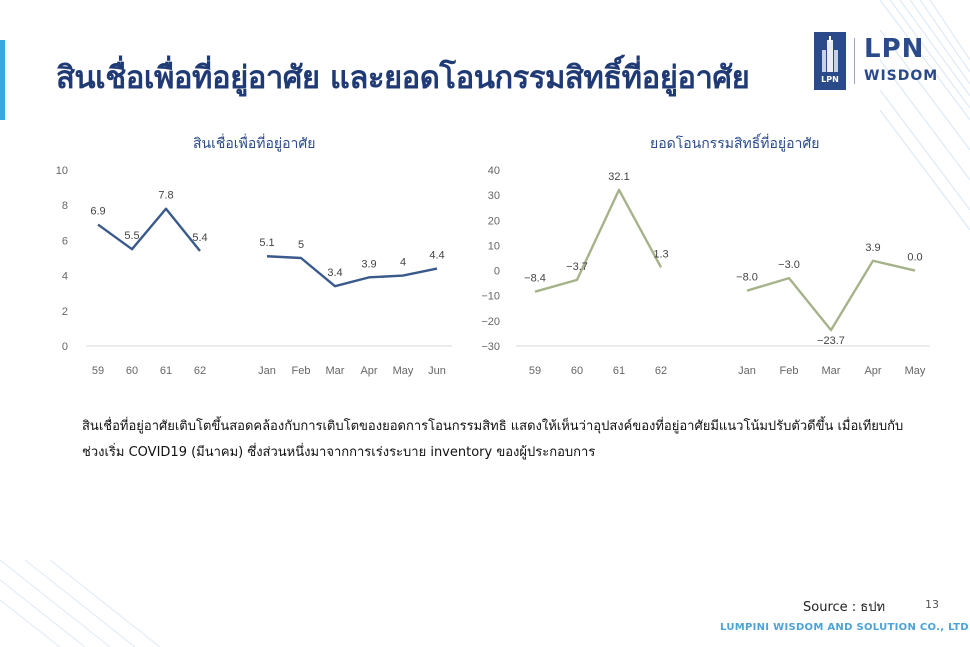  Describe the element at coordinates (131, 236) in the screenshot. I see `data-label: 5.5` at that location.